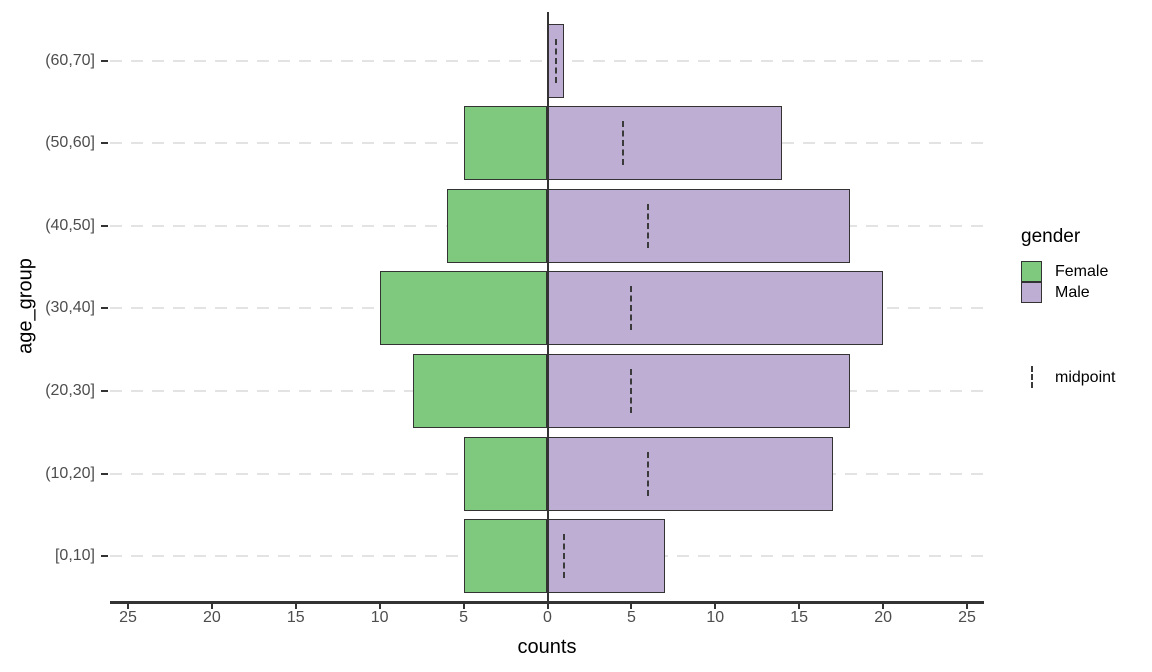  I want to click on midpoint-dashed-line-icon, so click(1031, 377).